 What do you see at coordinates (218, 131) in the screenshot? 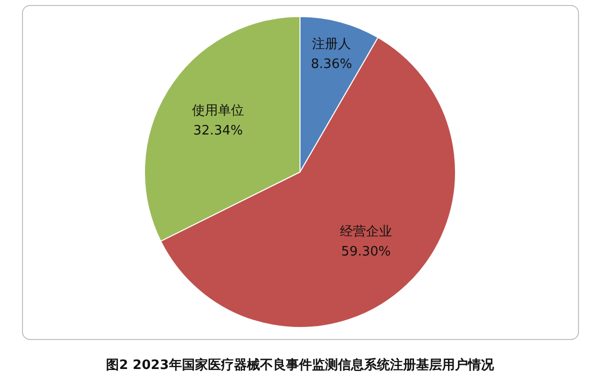
I see `data-label: 32.34%` at bounding box center [218, 131].